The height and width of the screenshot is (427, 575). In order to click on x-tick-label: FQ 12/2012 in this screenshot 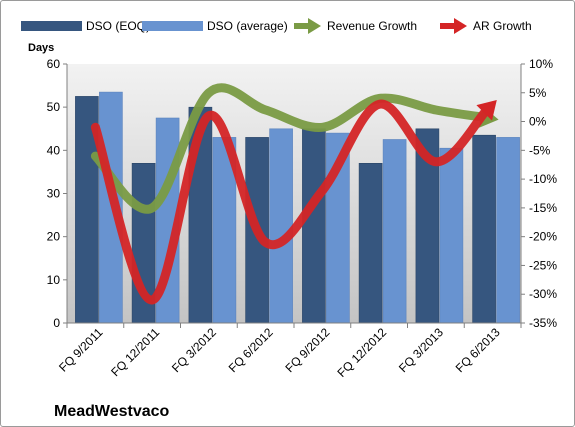, I will do `click(362, 352)`.